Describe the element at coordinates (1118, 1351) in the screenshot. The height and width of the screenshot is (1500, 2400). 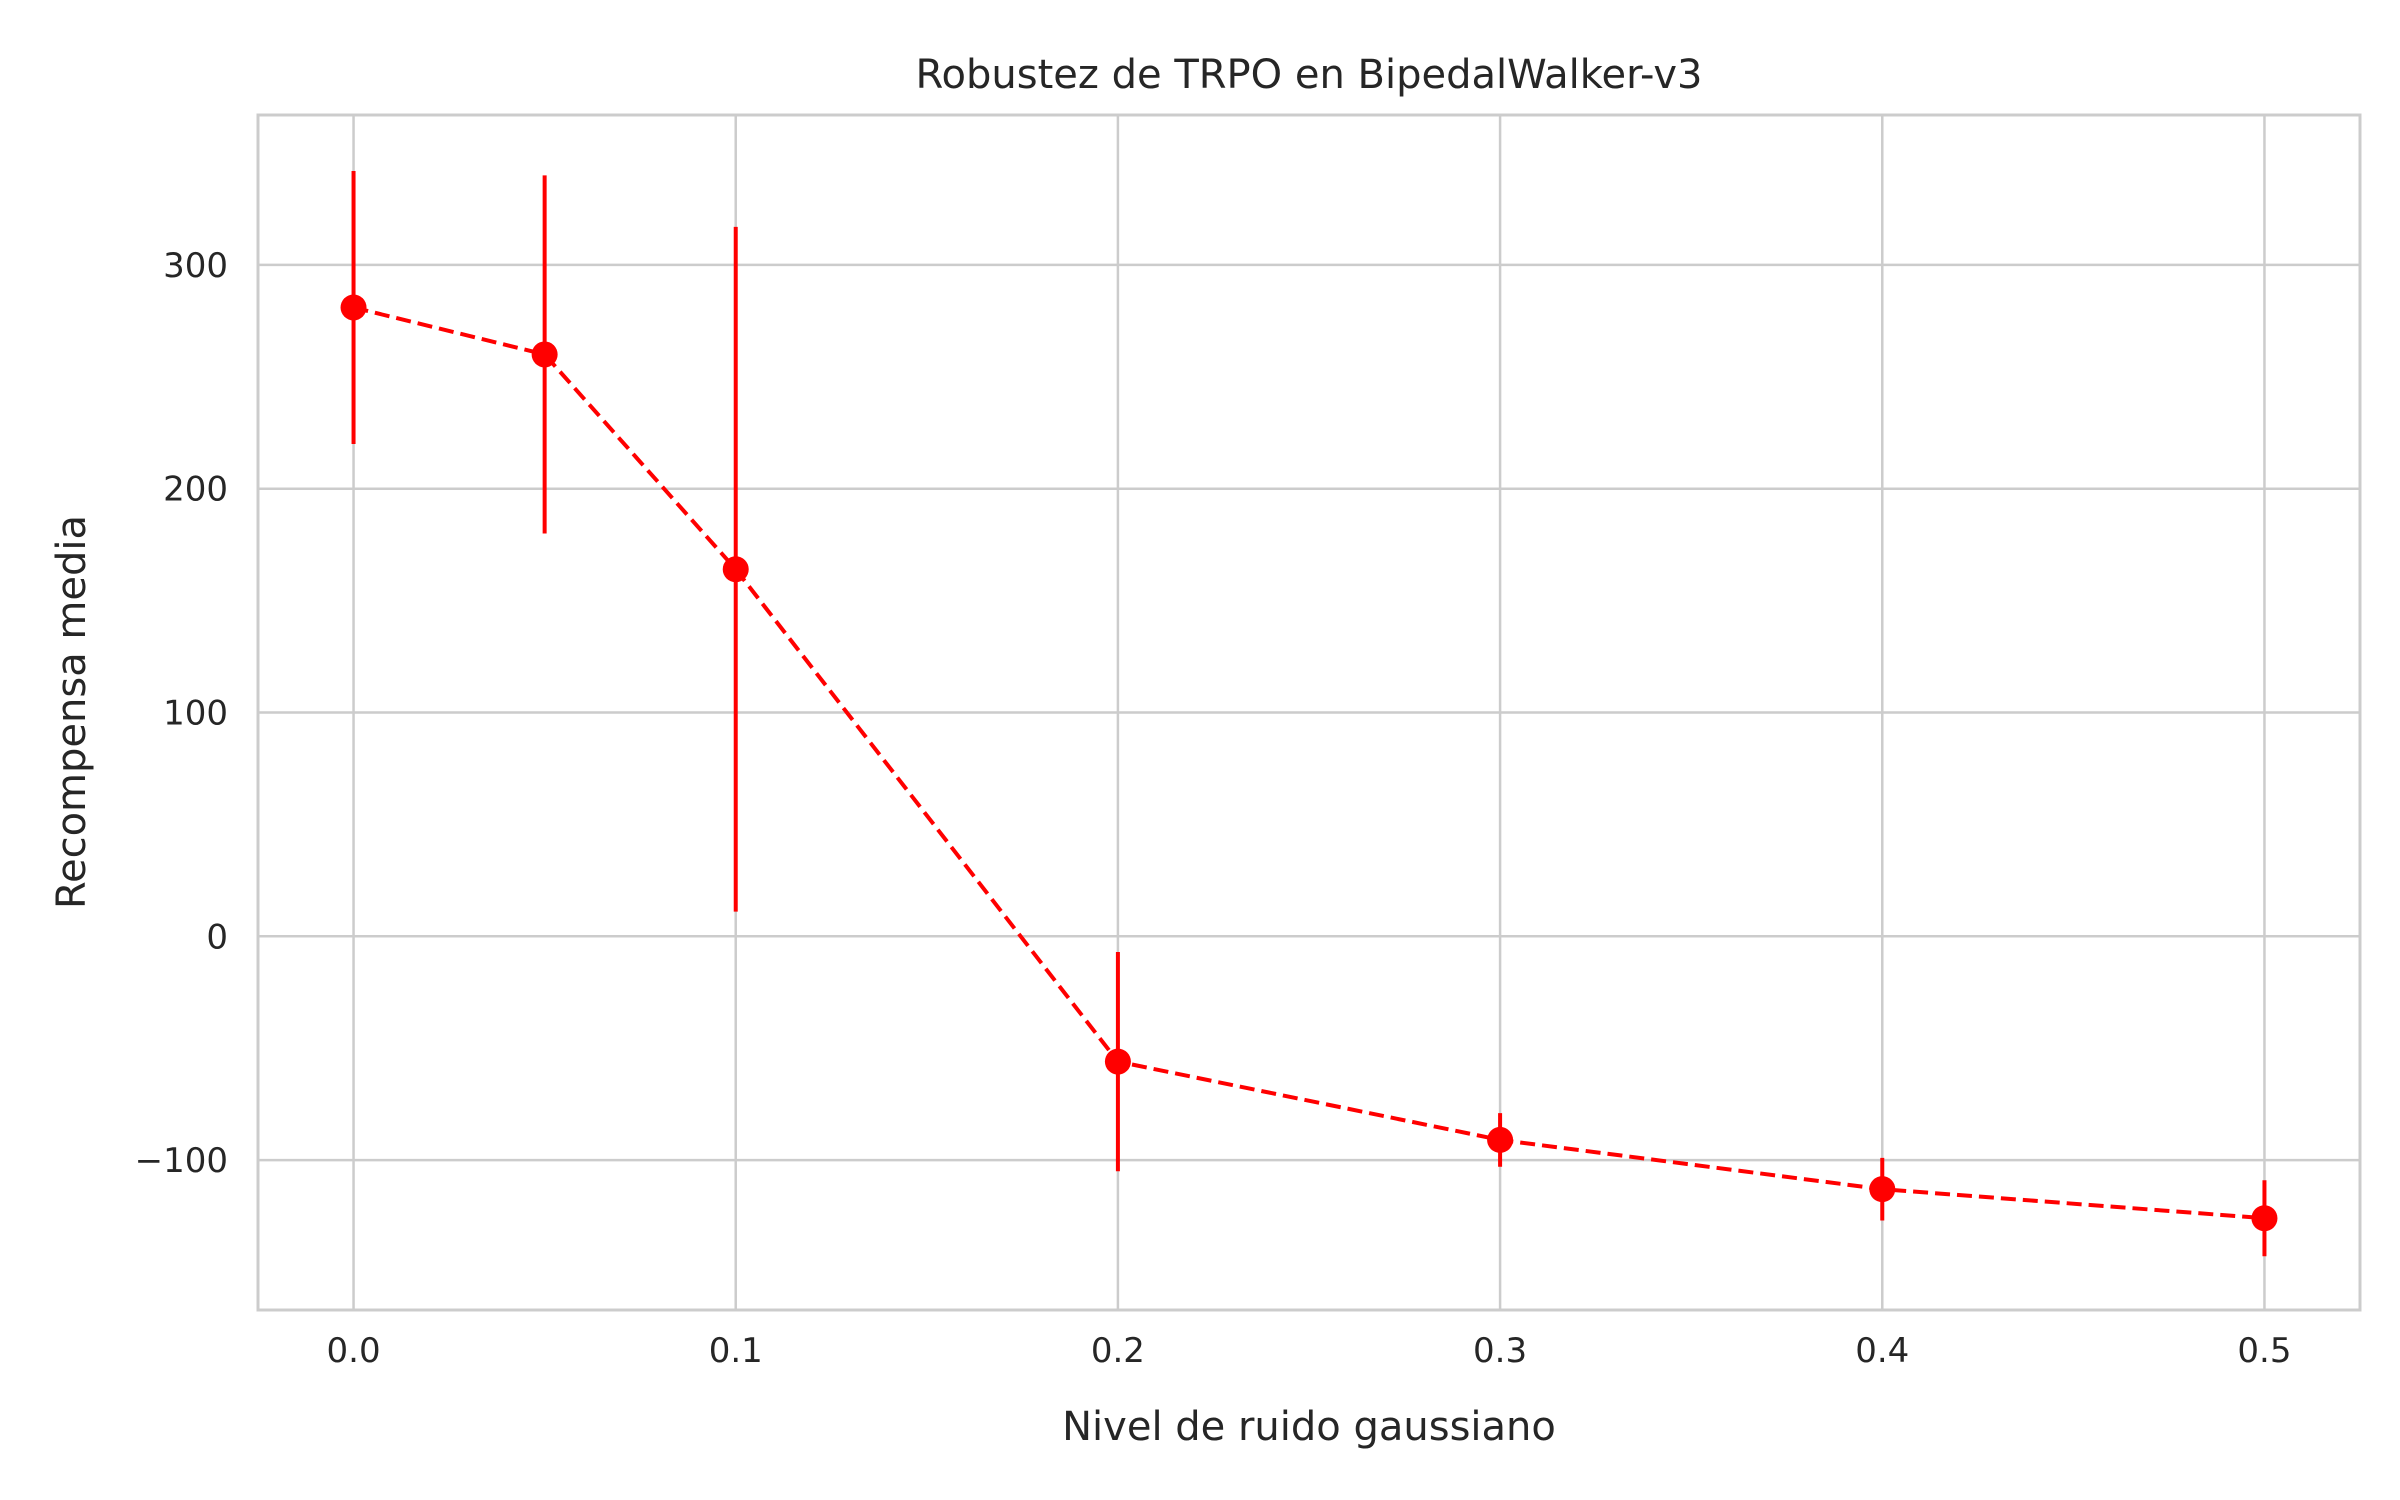
I see `x-tick-label: 0.2` at that location.